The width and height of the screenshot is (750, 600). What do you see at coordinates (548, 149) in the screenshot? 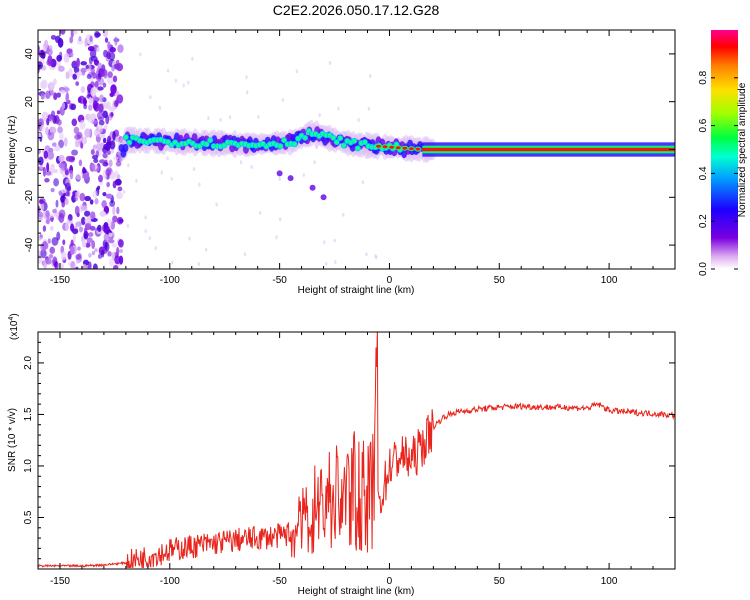
I see `carrier-core` at bounding box center [548, 149].